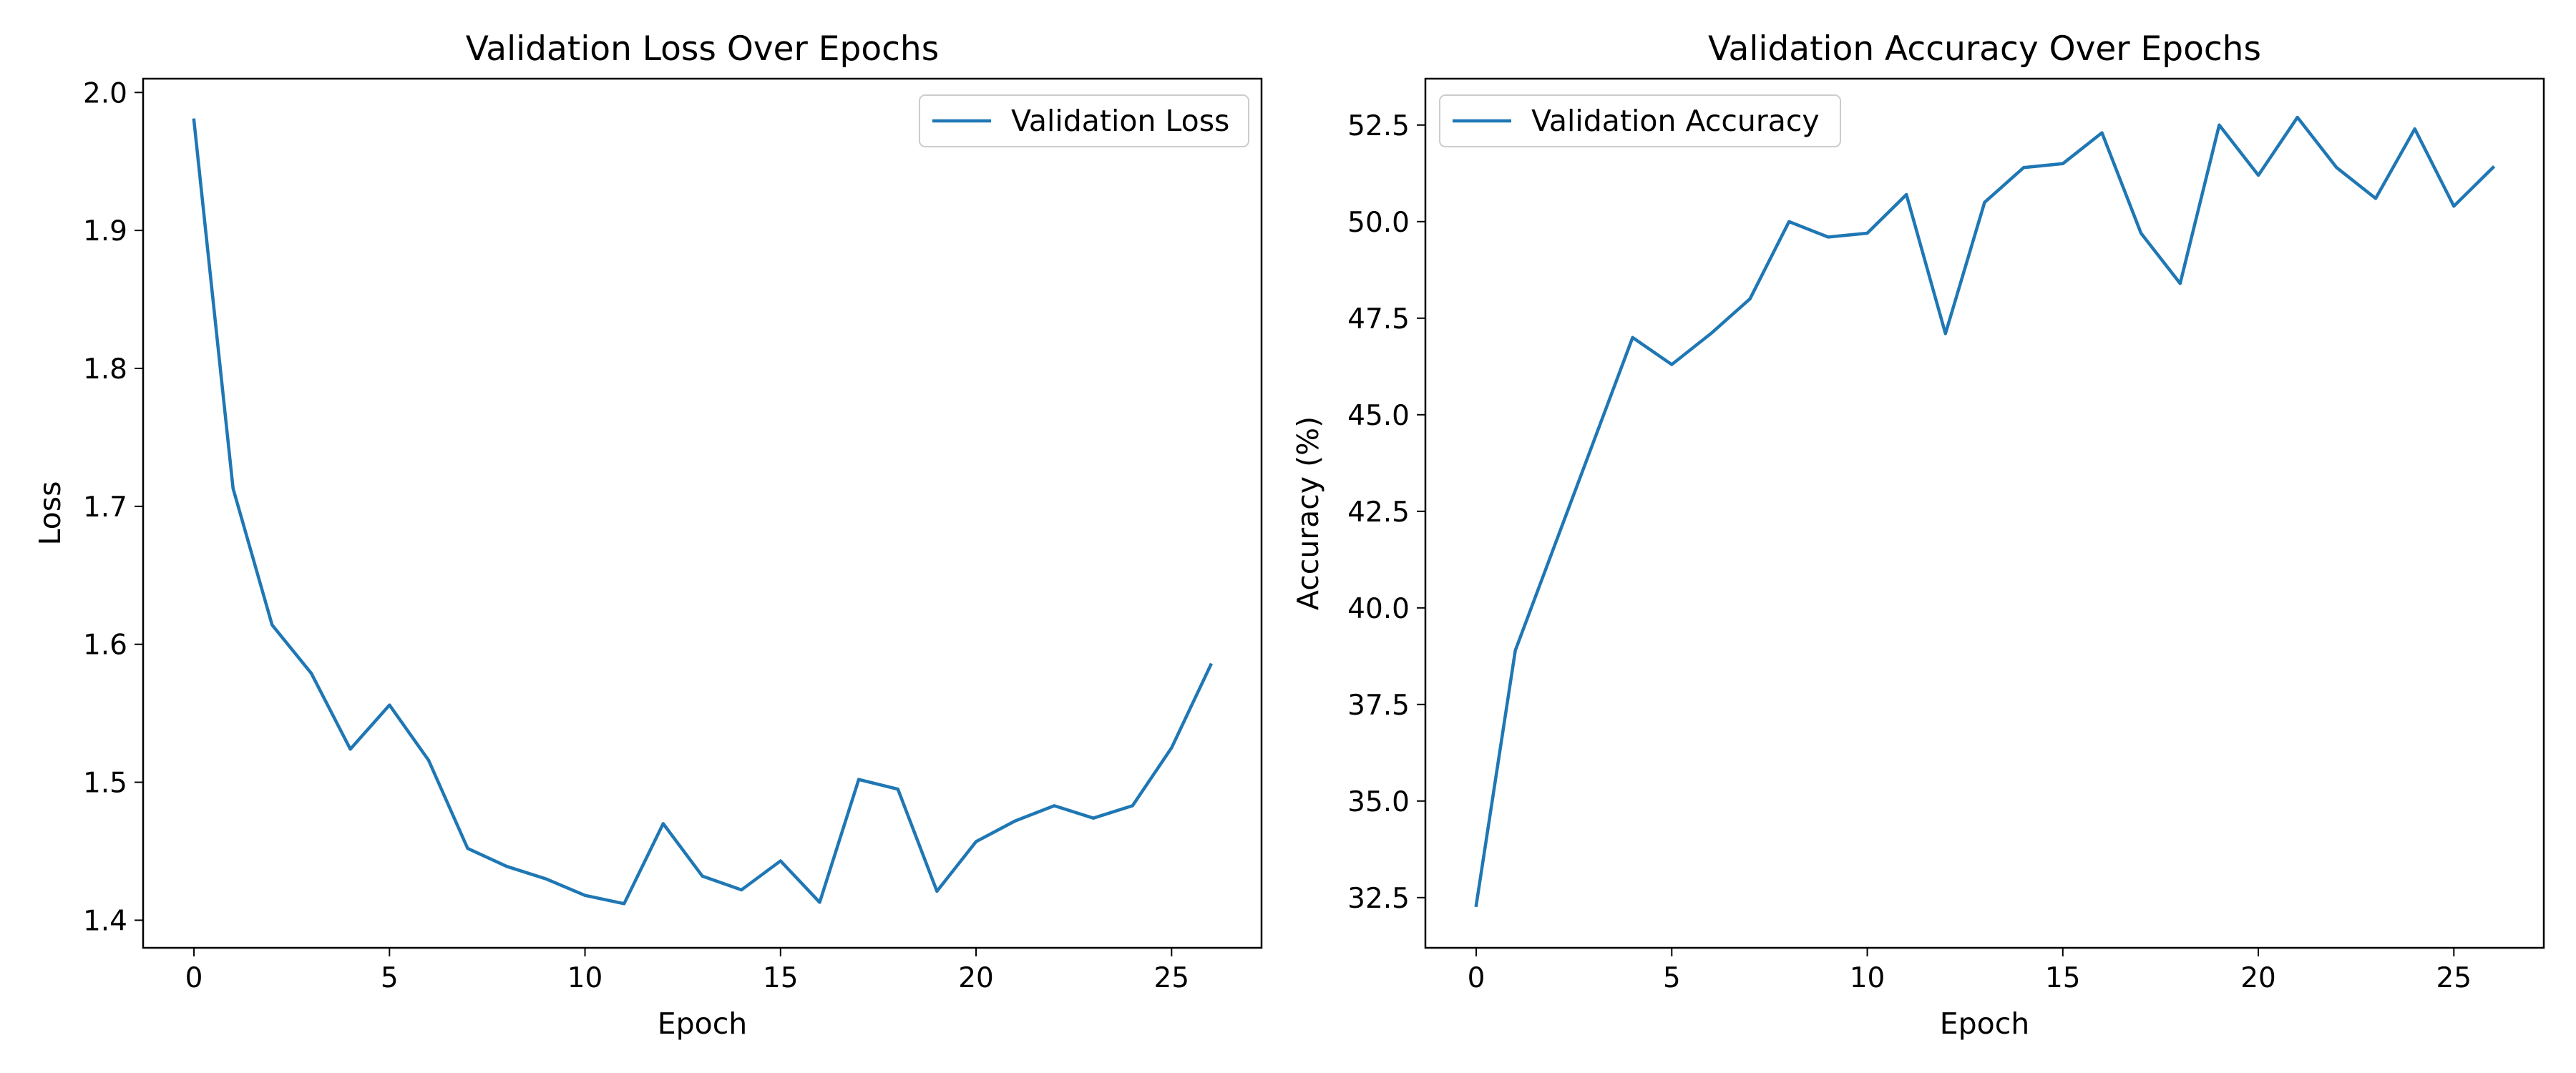  Describe the element at coordinates (105, 508) in the screenshot. I see `y-tick-label: 1.7` at that location.